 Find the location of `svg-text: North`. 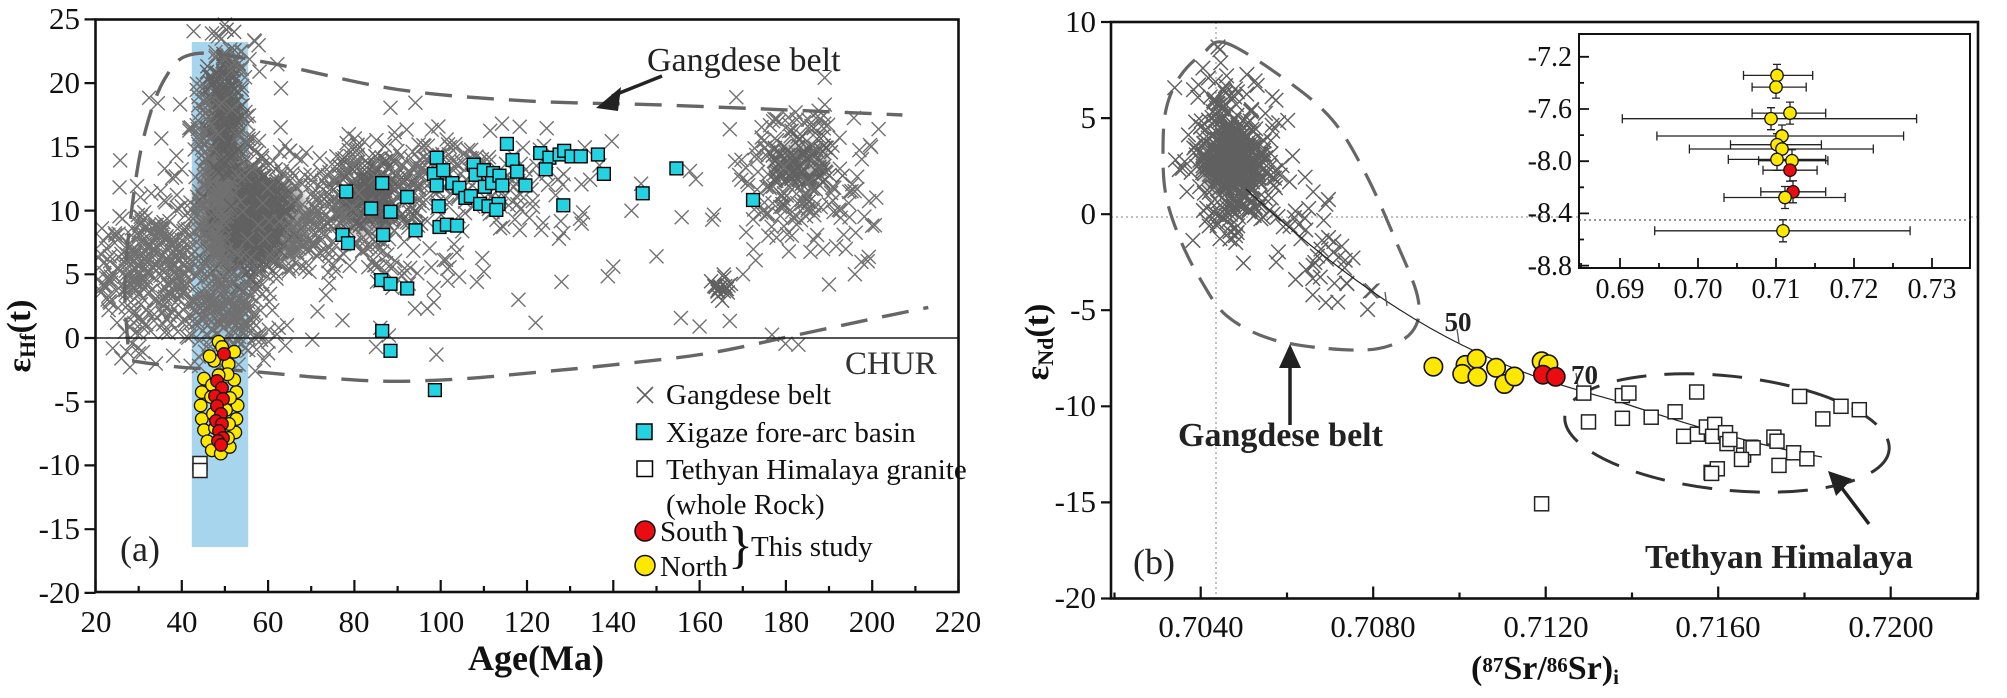

svg-text: North is located at coordinates (694, 567).